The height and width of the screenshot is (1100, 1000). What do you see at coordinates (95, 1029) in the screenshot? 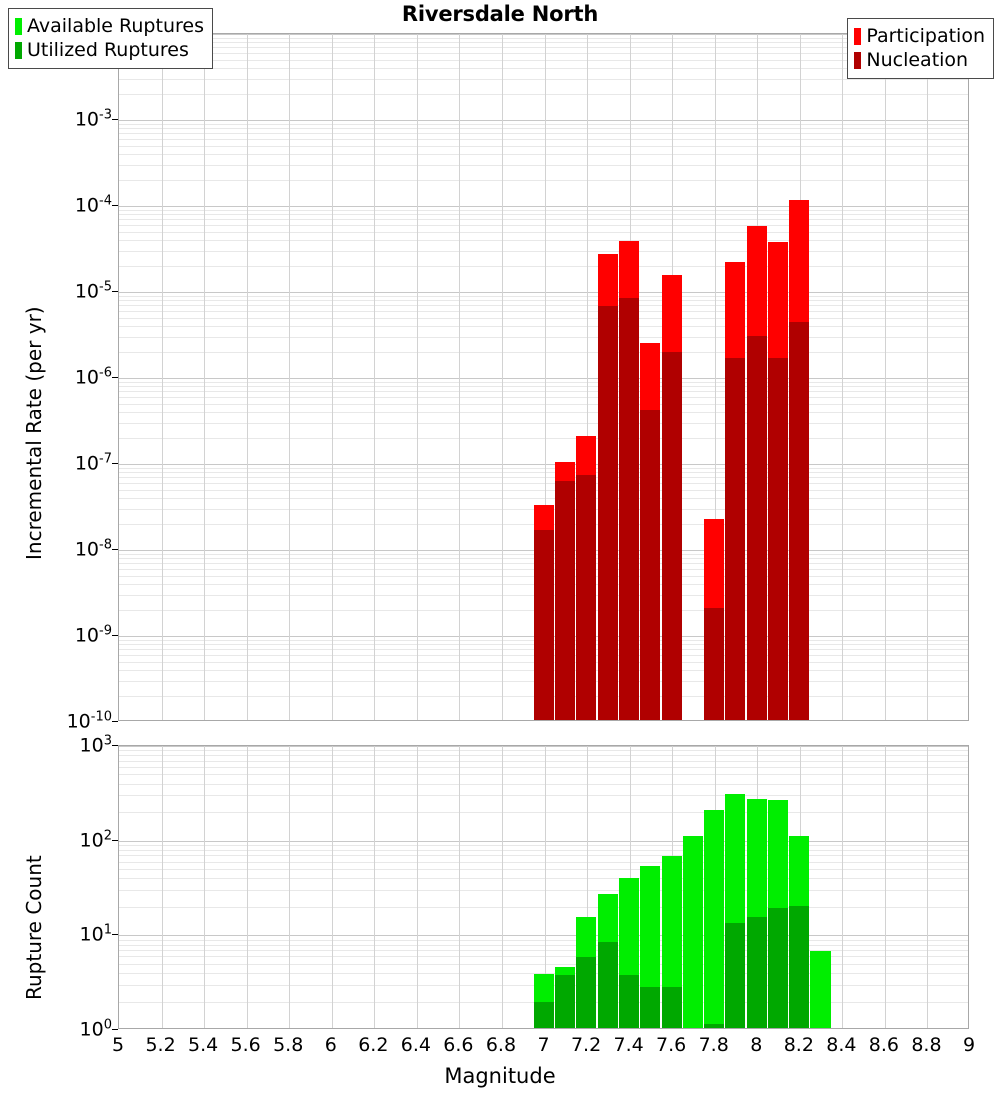
I see `y-tick-label: 10⁰` at bounding box center [95, 1029].